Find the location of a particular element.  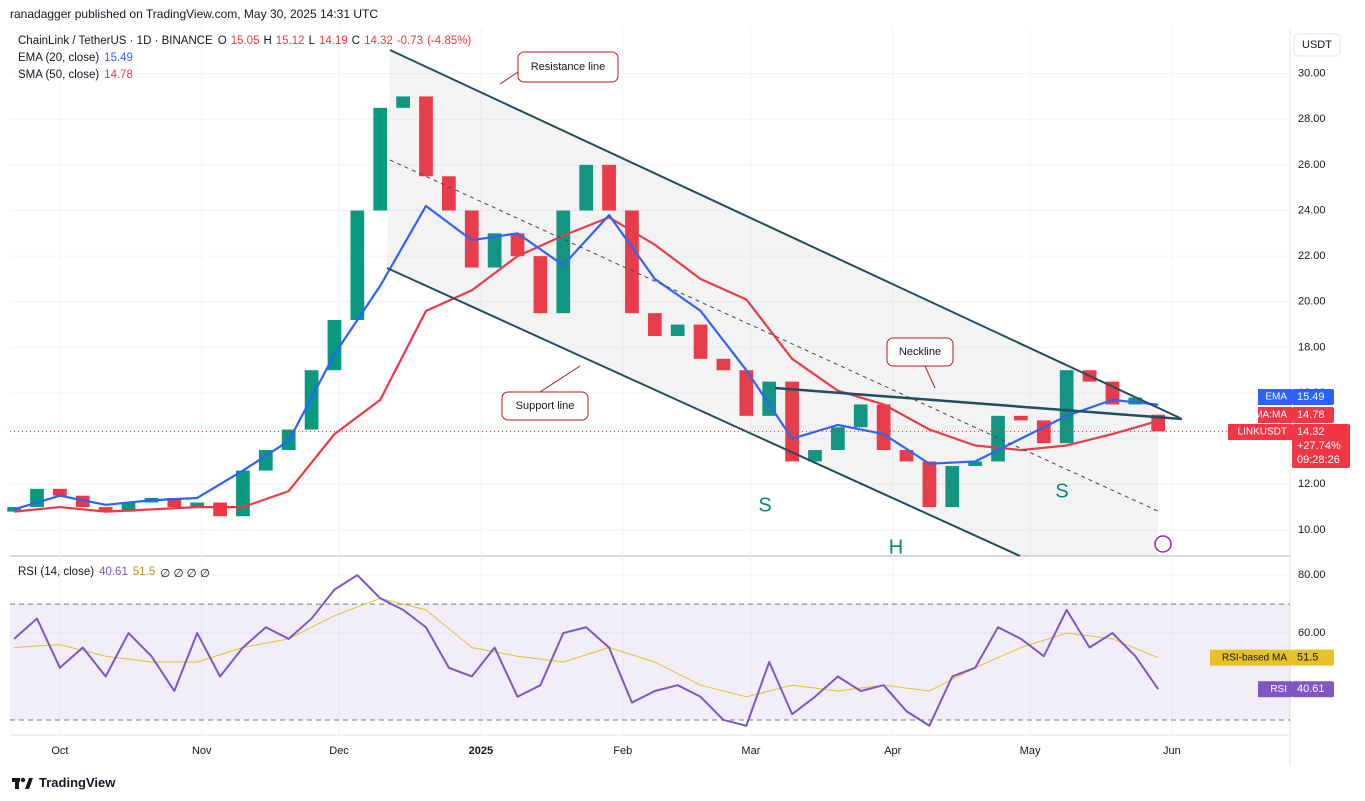

y-tick-label: 26.00 is located at coordinates (1312, 165).